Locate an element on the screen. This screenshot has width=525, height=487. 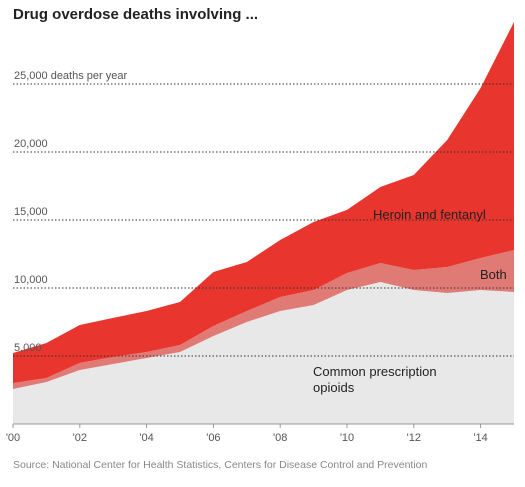
series-label: Both is located at coordinates (493, 274).